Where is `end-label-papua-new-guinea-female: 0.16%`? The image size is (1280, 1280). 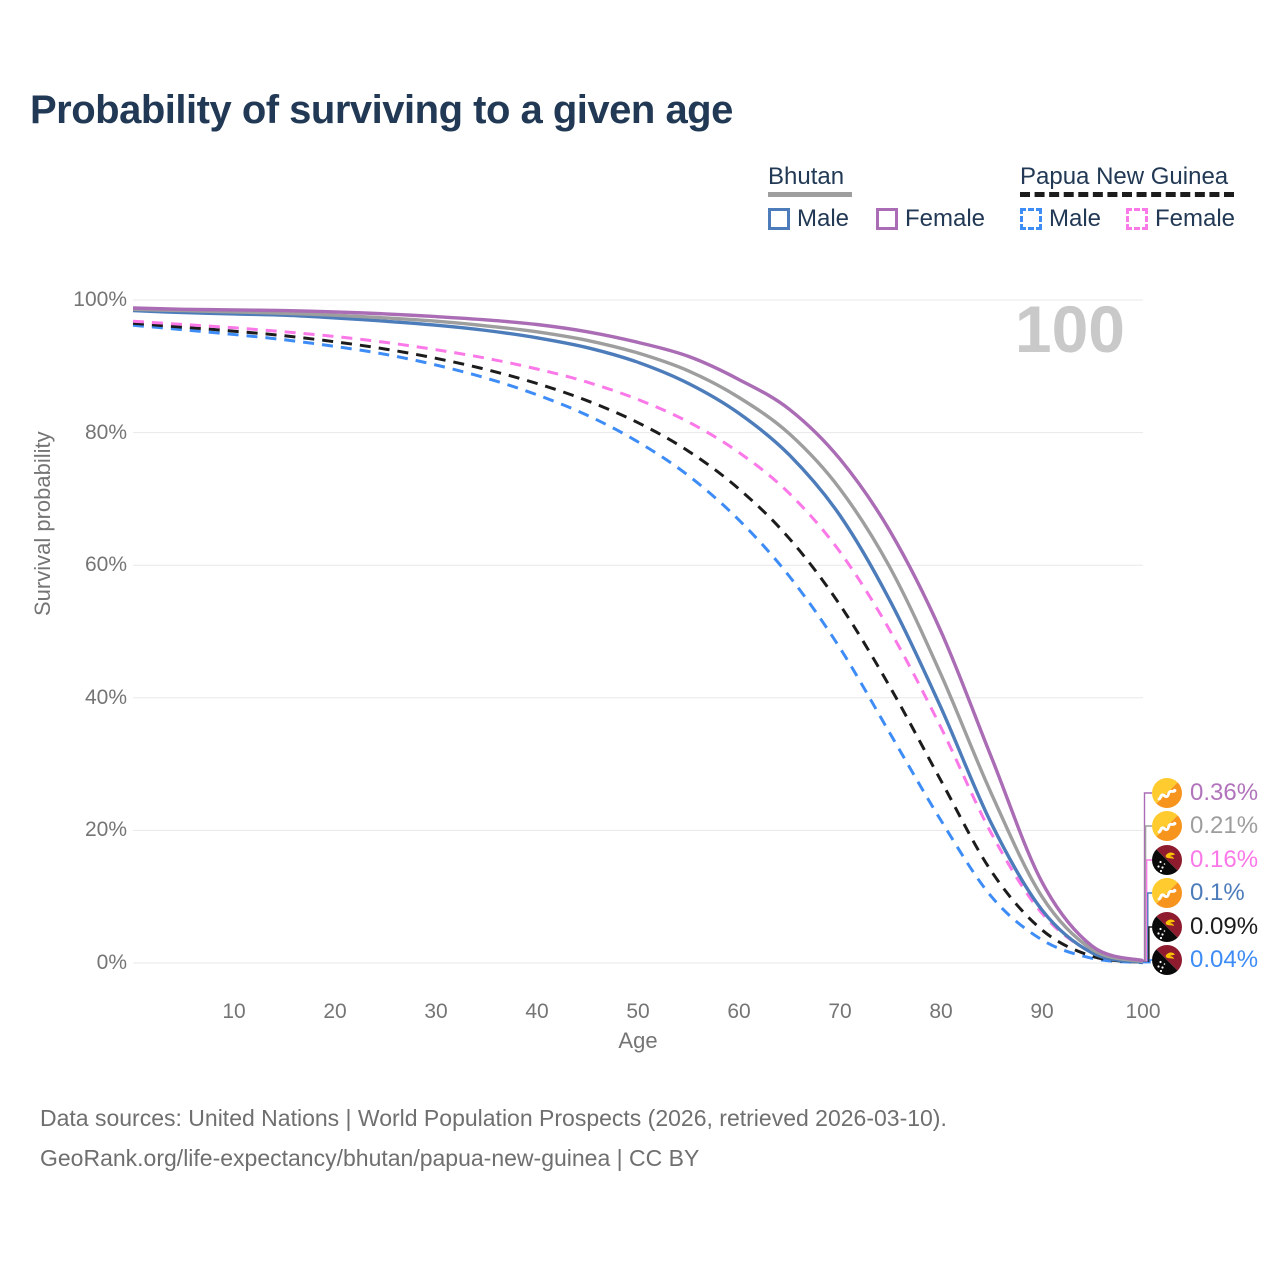
end-label-papua-new-guinea-female: 0.16% is located at coordinates (1205, 860).